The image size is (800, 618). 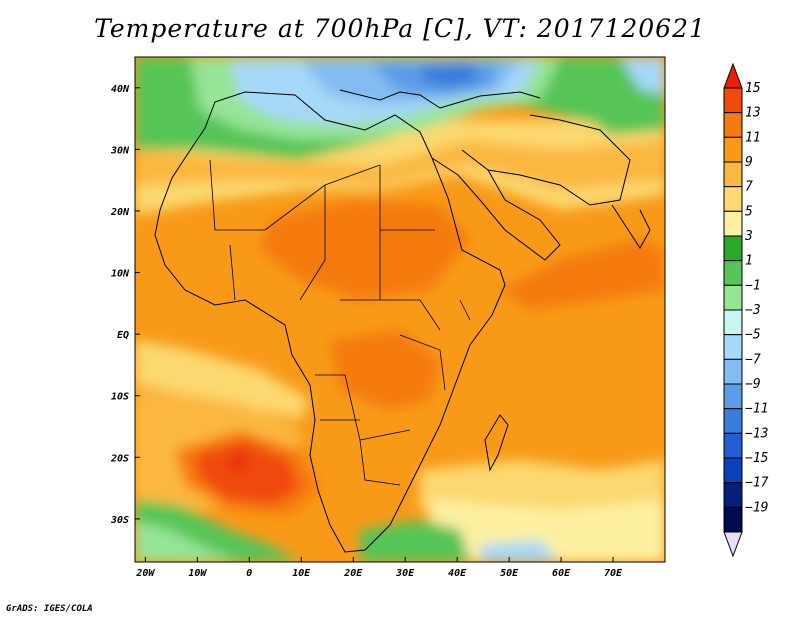 I want to click on lon-tick-label: 40E, so click(x=457, y=573).